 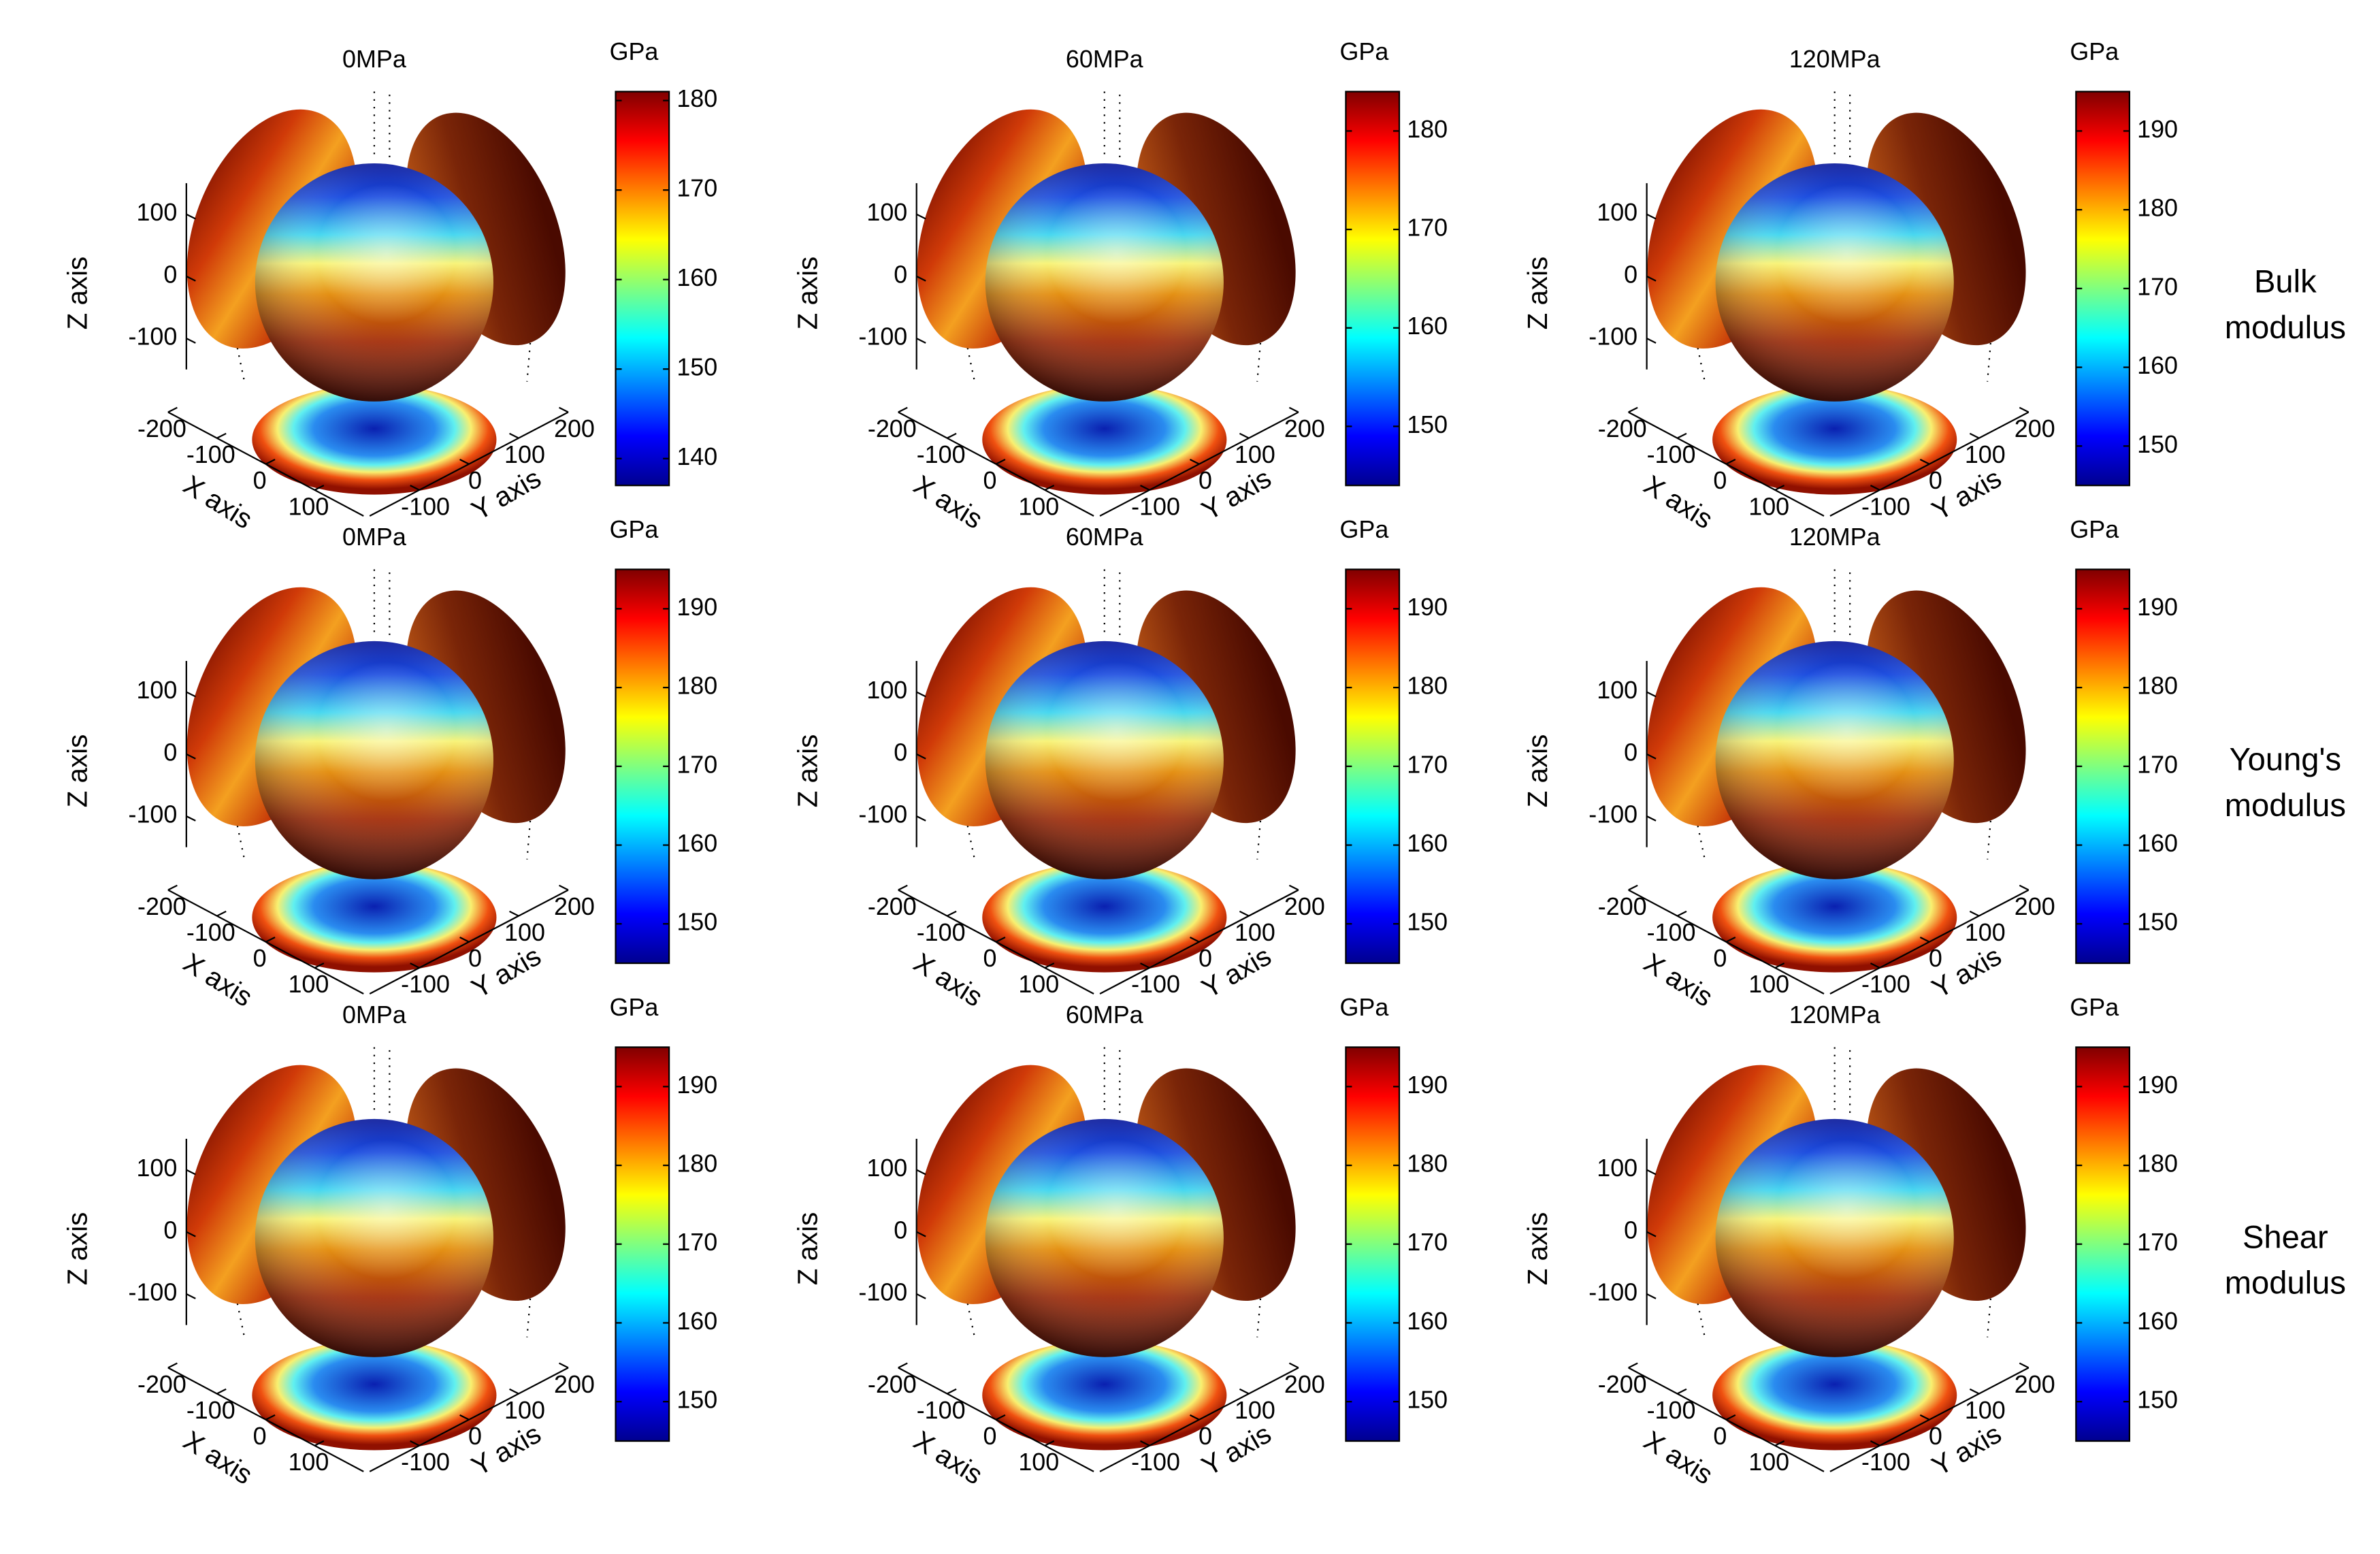 I want to click on z-tick-label: 0, so click(x=1630, y=752).